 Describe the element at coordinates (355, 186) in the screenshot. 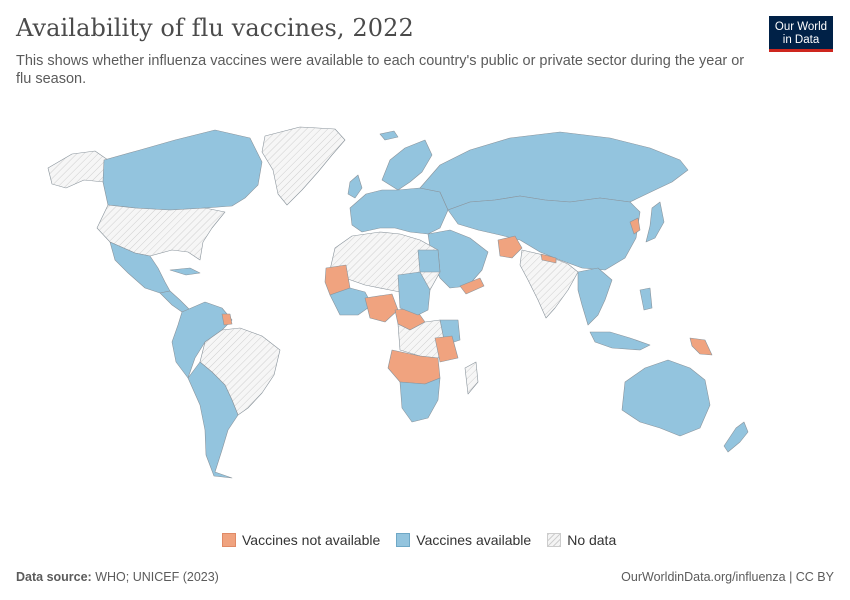

I see `region-uk` at that location.